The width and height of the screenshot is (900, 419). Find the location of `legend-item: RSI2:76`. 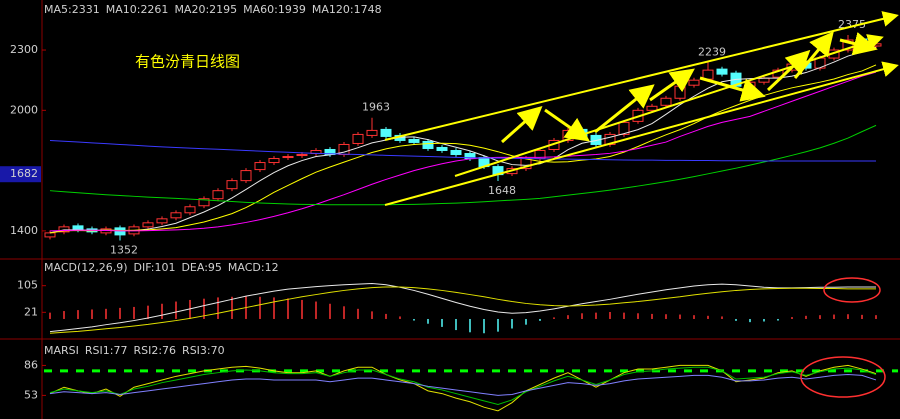

legend-item: RSI2:76 is located at coordinates (154, 350).